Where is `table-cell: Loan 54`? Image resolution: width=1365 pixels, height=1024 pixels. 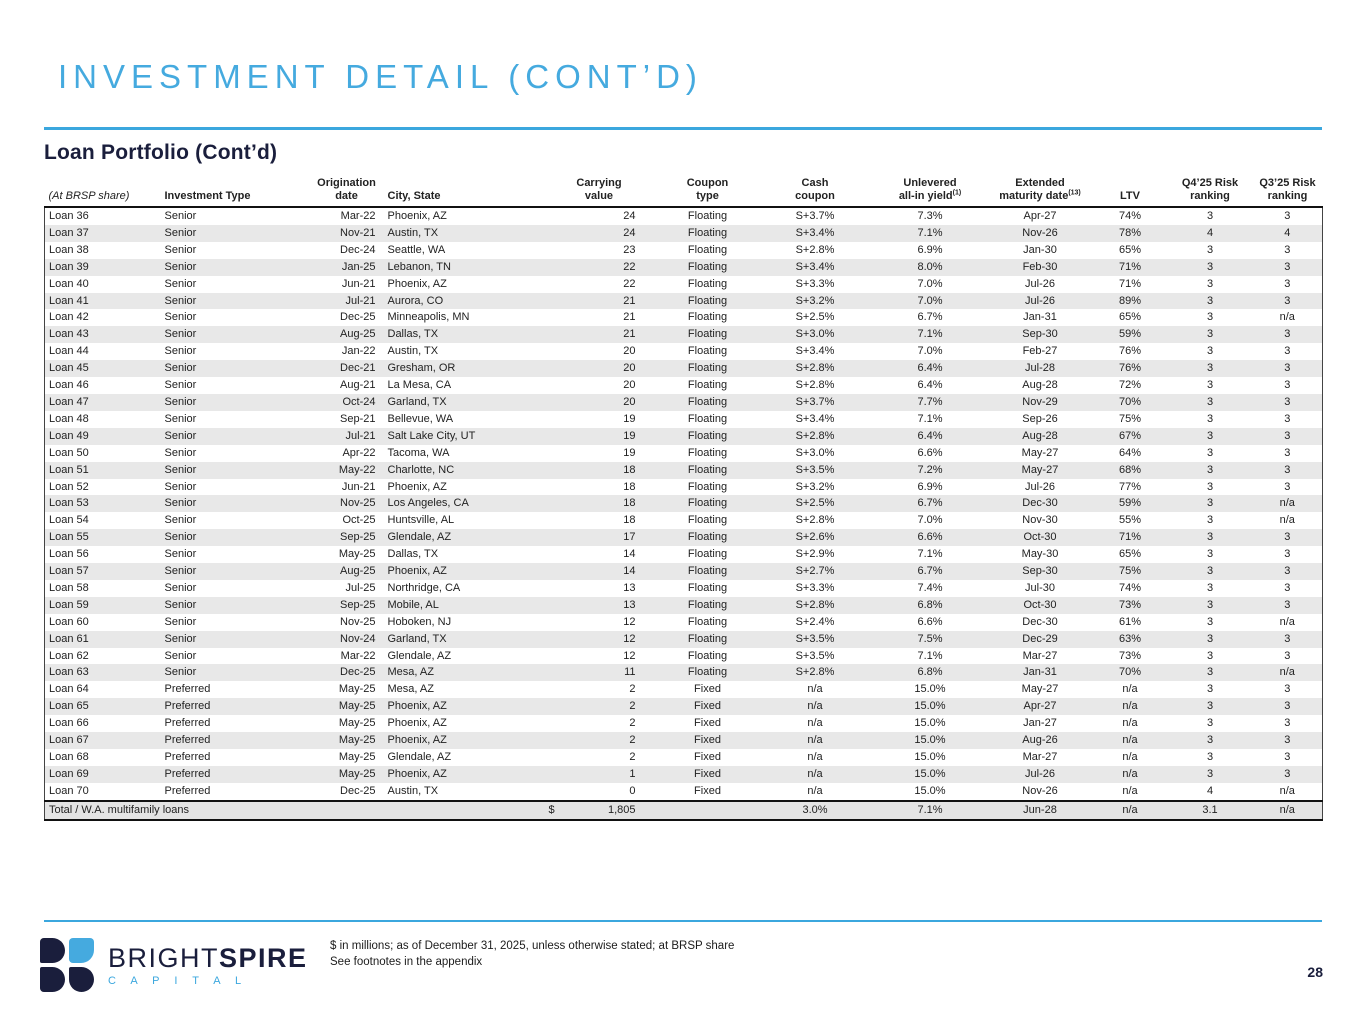 table-cell: Loan 54 is located at coordinates (103, 521).